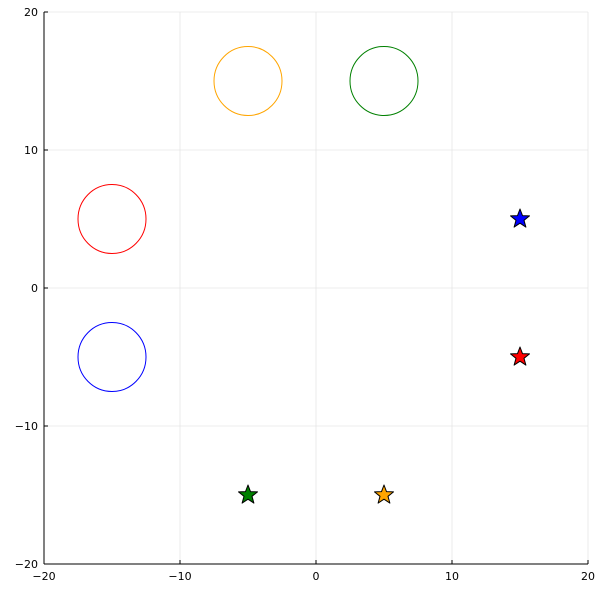 The height and width of the screenshot is (604, 600). Describe the element at coordinates (31, 12) in the screenshot. I see `y-tick-label: 20` at that location.